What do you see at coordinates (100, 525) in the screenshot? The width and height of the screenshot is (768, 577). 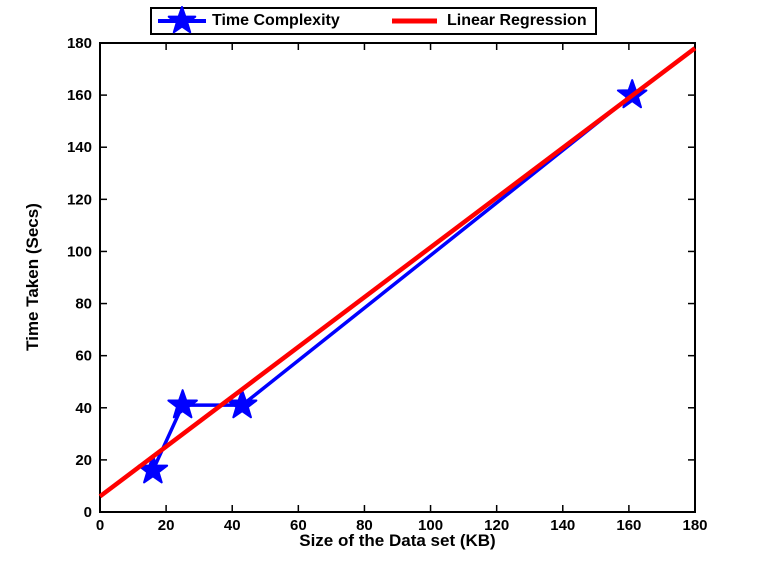 I see `x-tick-label: 0` at bounding box center [100, 525].